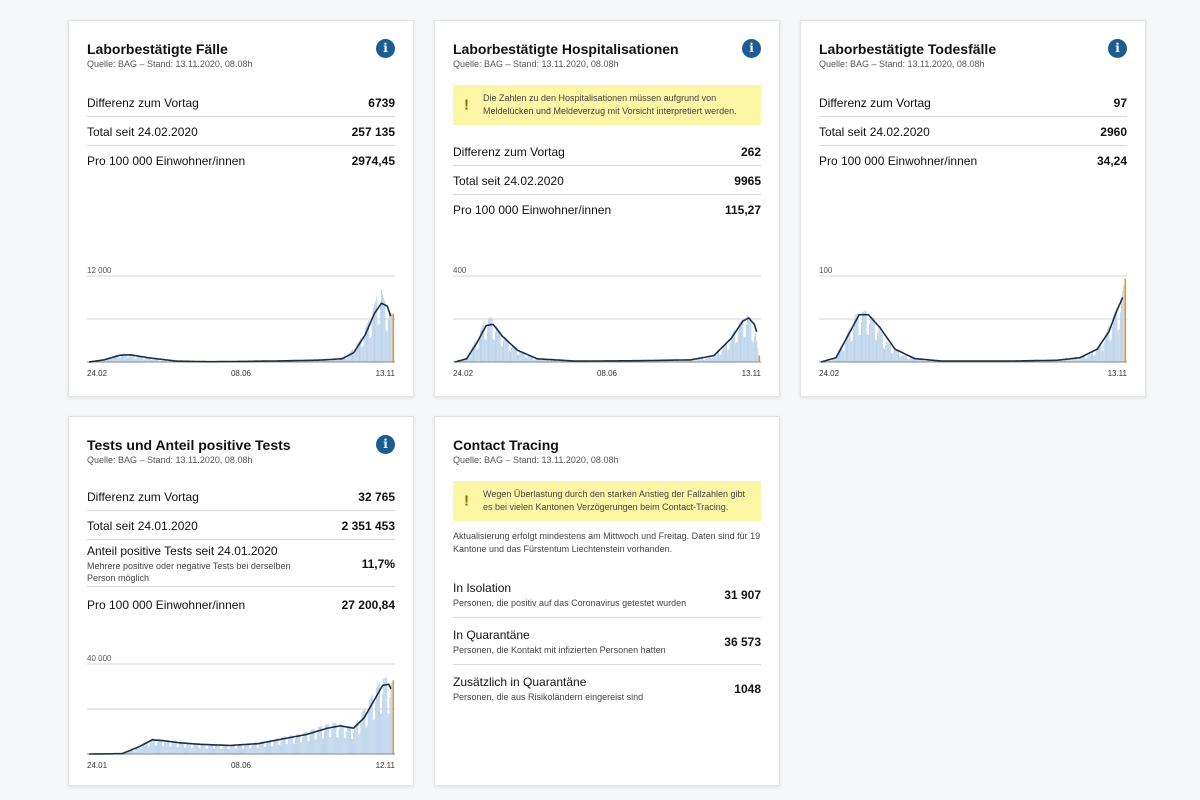  What do you see at coordinates (508, 180) in the screenshot?
I see `stat-label: Total seit 24.02.2020` at bounding box center [508, 180].